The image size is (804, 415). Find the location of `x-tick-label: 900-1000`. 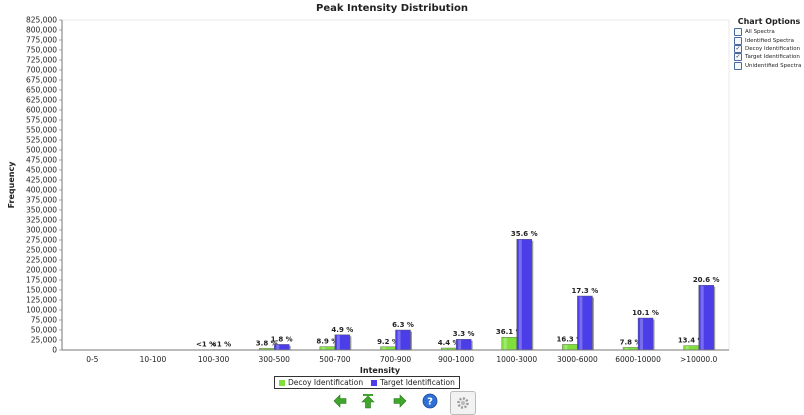

x-tick-label: 900-1000 is located at coordinates (456, 359).